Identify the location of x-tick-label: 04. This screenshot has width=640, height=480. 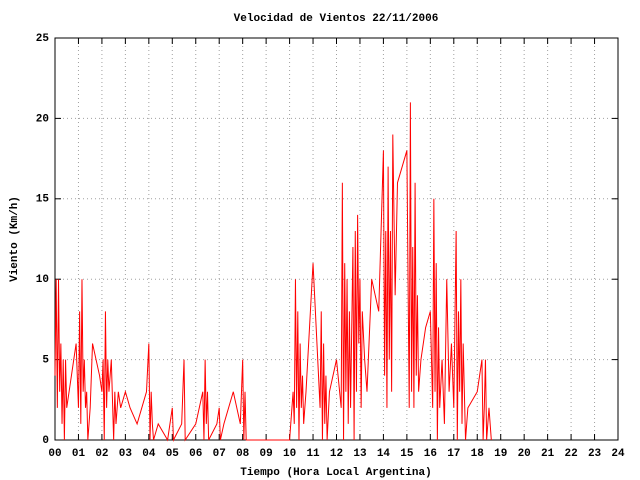
(149, 454).